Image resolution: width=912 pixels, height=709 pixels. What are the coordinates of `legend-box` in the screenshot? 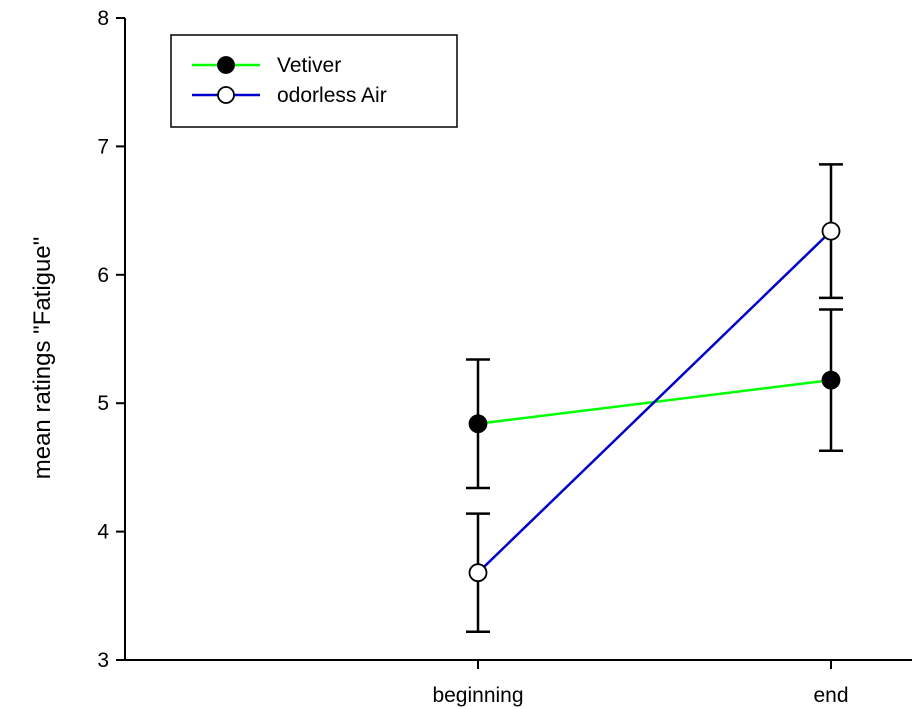 It's located at (314, 81).